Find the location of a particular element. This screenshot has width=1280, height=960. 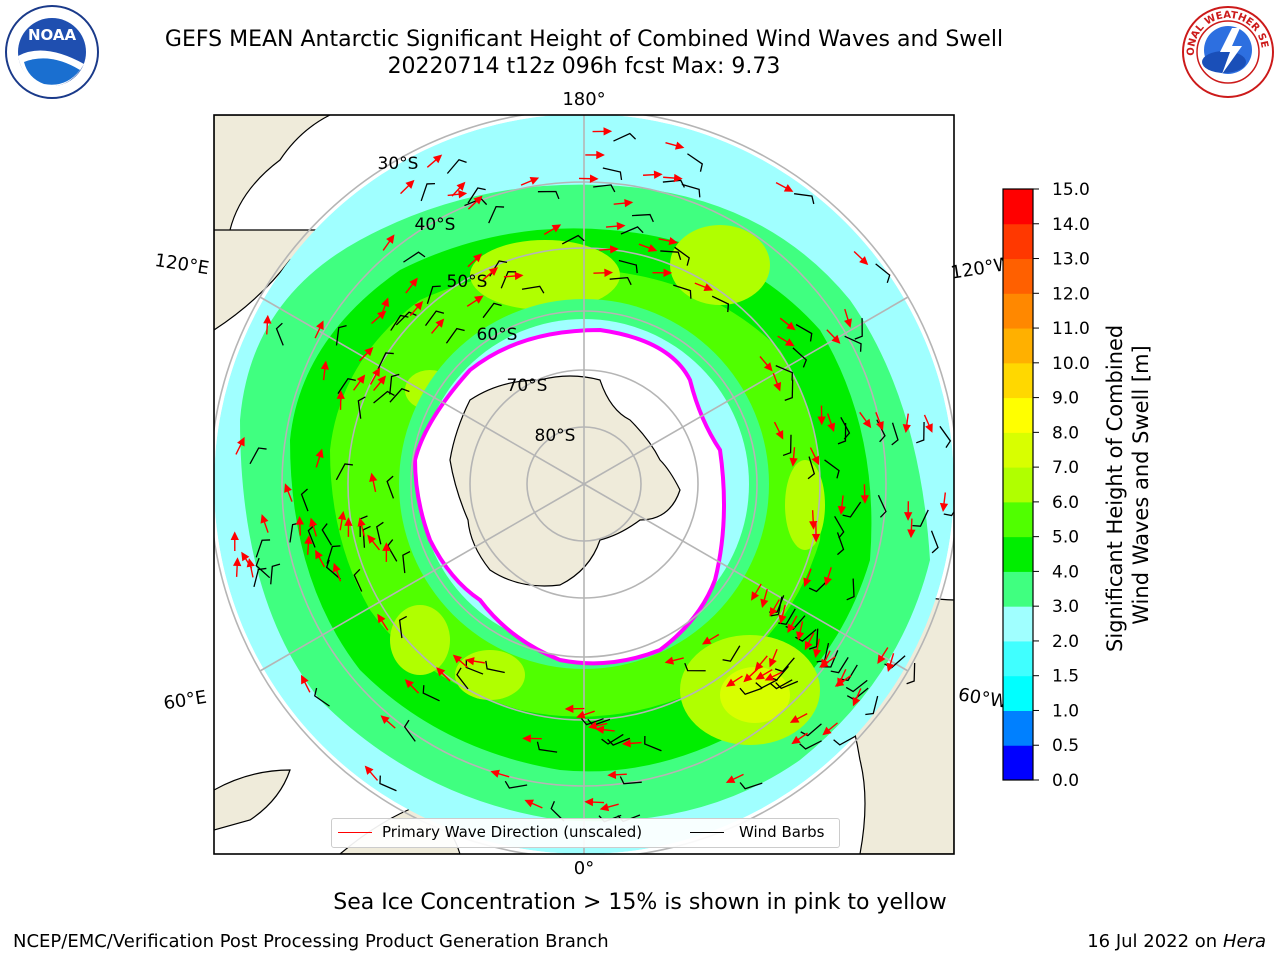

colorbar-tick-label: 1.5 is located at coordinates (1065, 677).